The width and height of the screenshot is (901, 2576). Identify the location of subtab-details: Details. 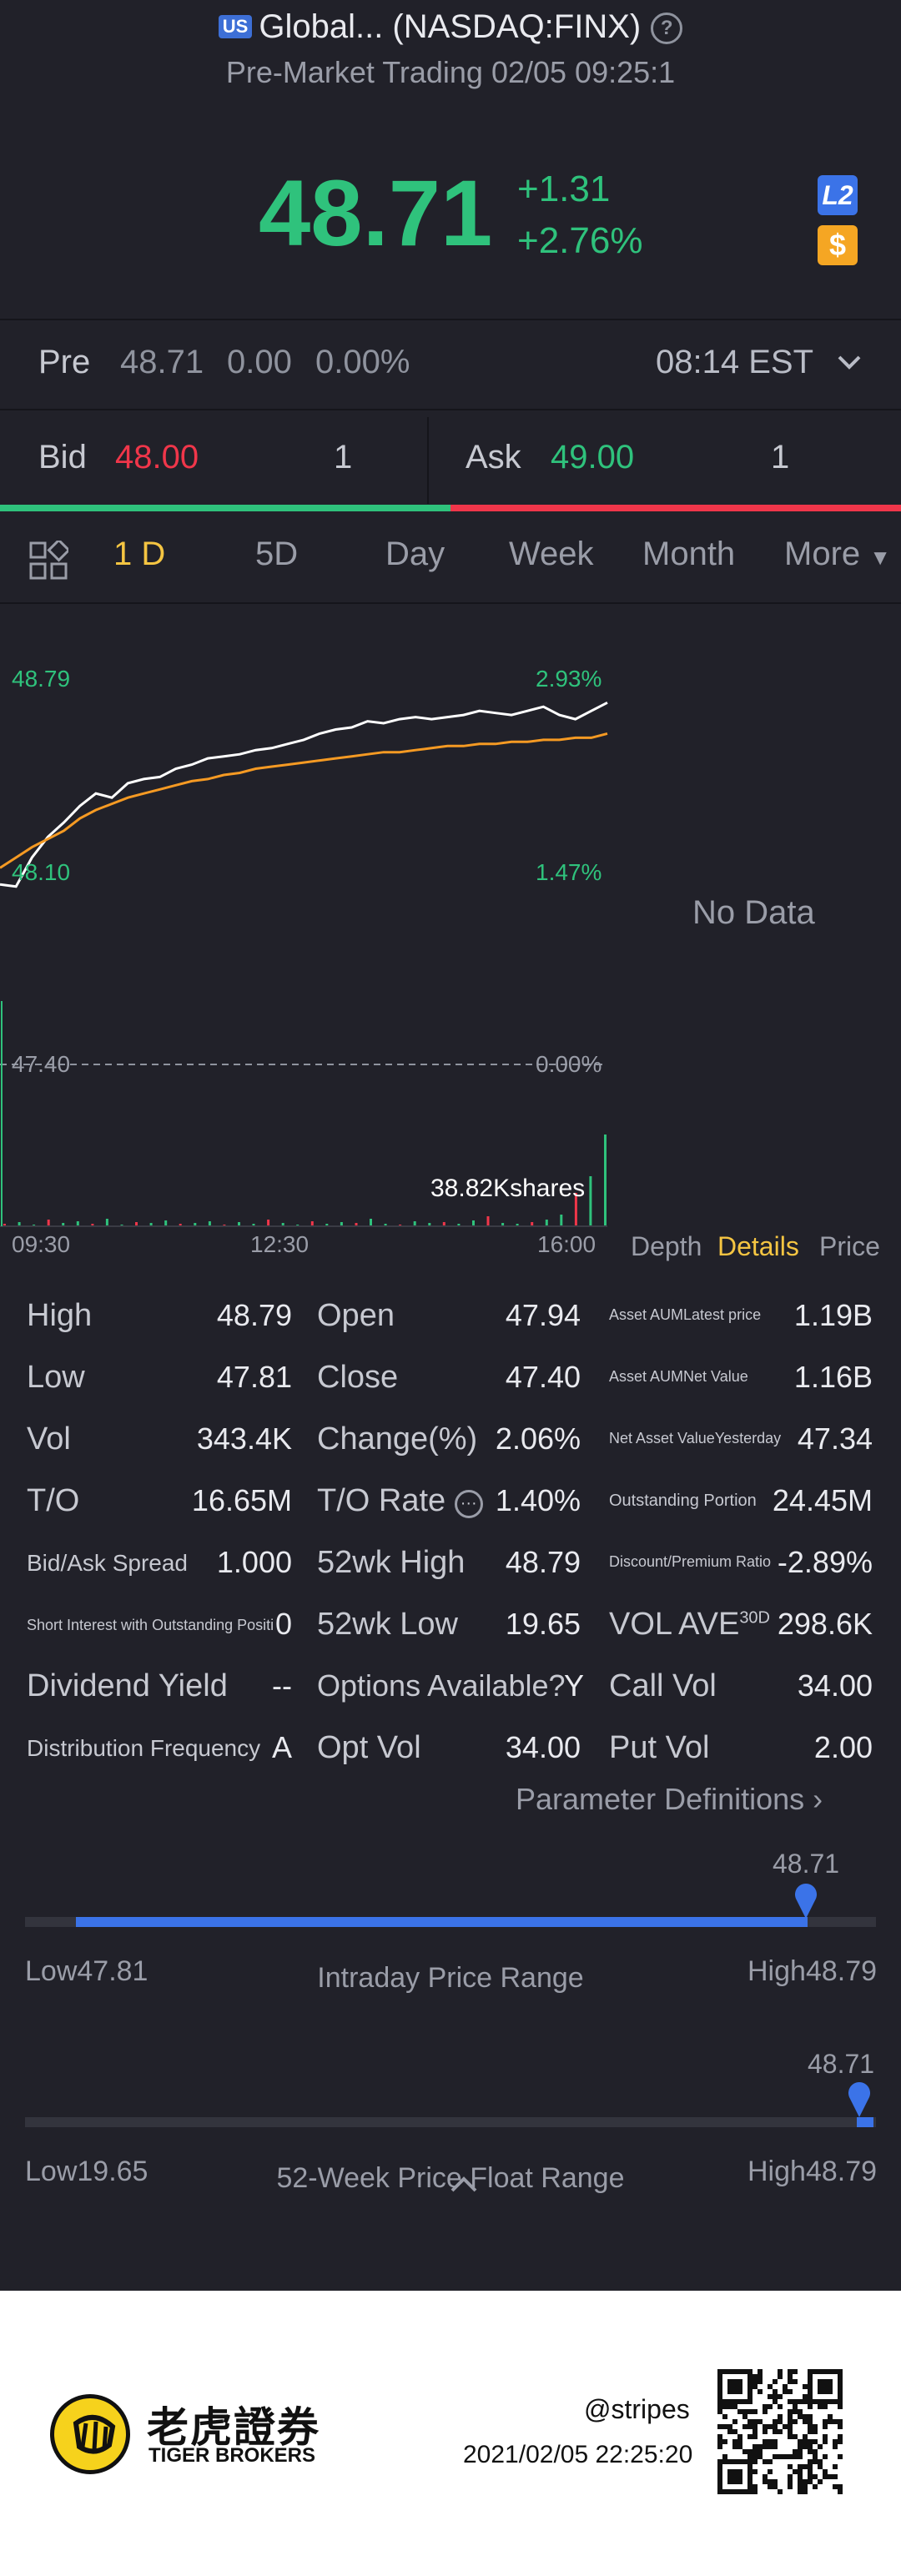
(758, 1246).